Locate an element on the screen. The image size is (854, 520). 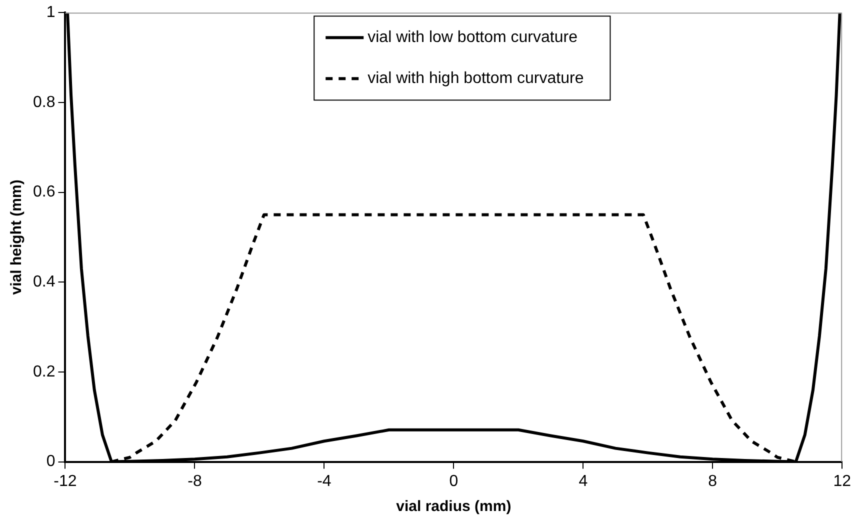
legend-label: vial with low bottom curvature is located at coordinates (473, 37).